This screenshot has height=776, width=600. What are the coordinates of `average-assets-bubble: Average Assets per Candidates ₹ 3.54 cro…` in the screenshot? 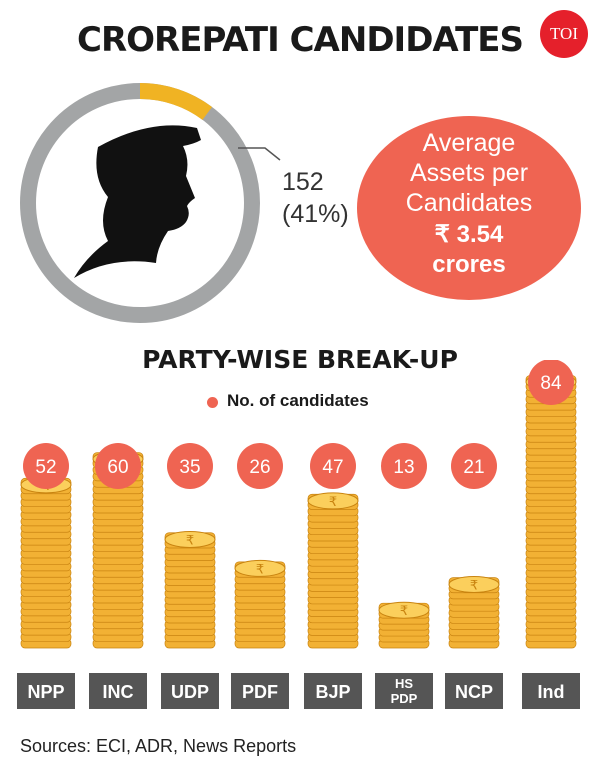 It's located at (469, 208).